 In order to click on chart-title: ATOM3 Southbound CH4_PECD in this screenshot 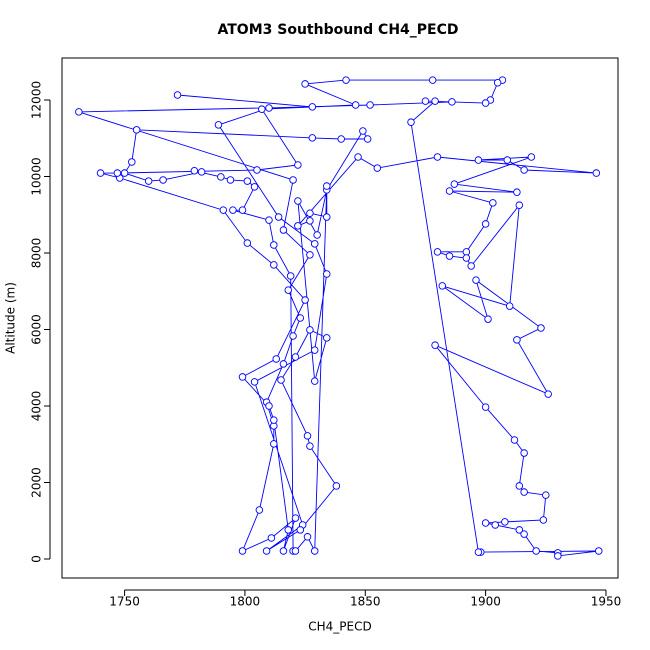, I will do `click(338, 30)`.